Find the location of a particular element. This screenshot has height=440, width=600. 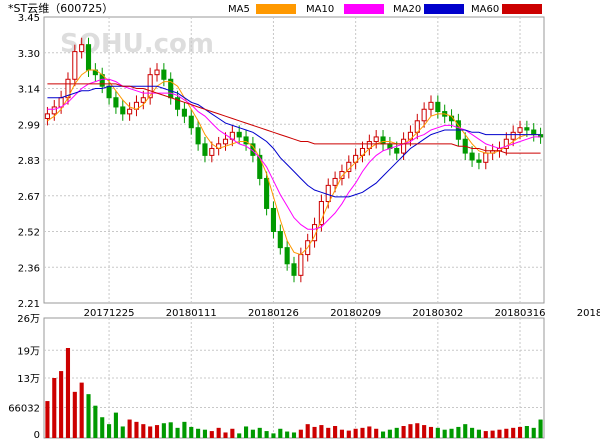

price-y-tick-label: 2.99 is located at coordinates (29, 125).